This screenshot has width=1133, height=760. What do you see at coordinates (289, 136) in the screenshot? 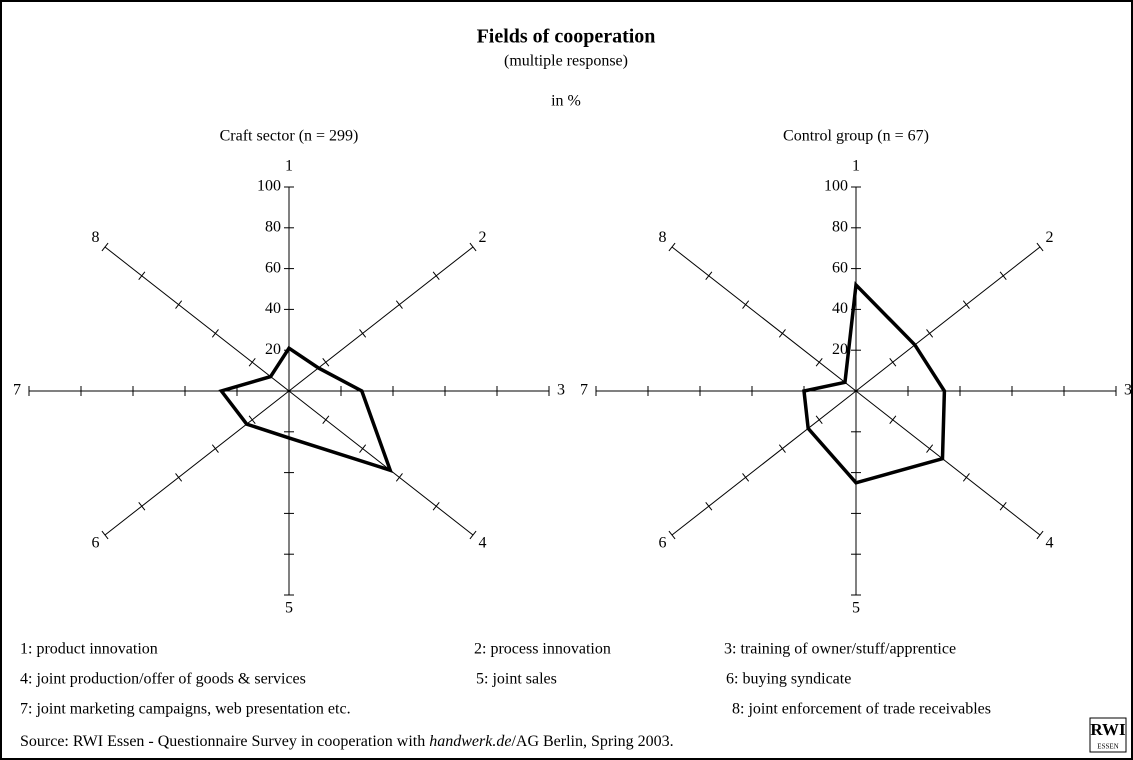
I see `radar-title: Craft sector (n = 299)` at bounding box center [289, 136].